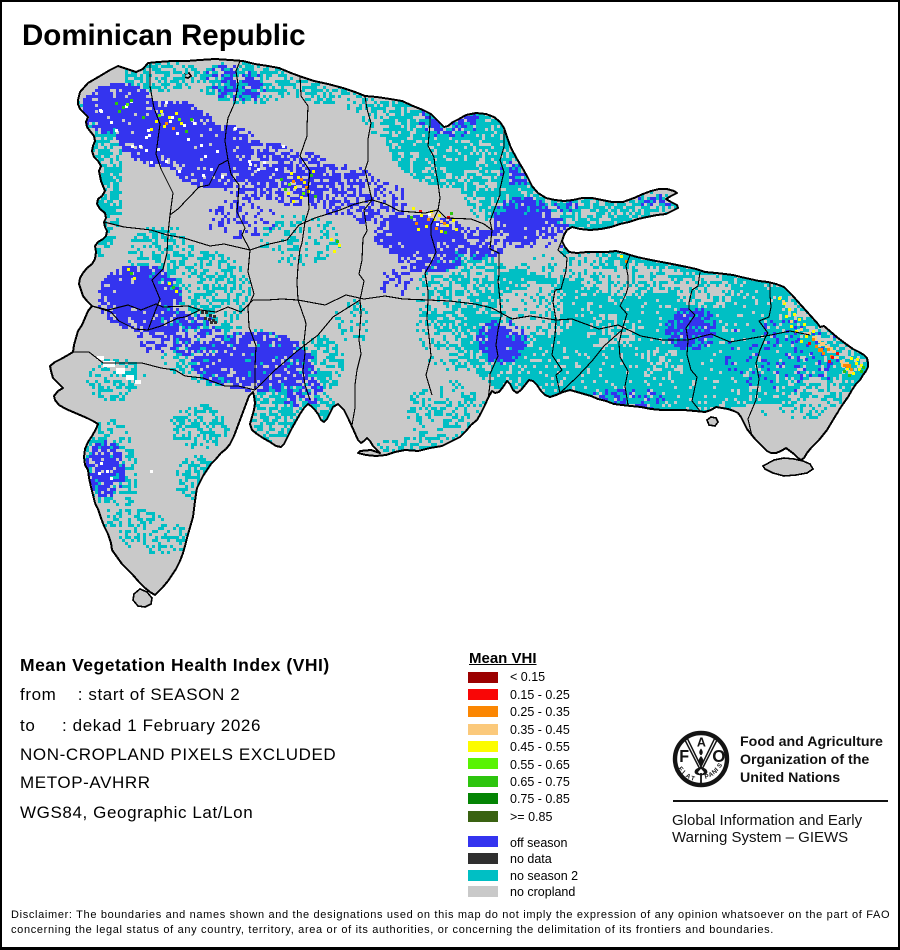  I want to click on svg-text: S, so click(720, 766).